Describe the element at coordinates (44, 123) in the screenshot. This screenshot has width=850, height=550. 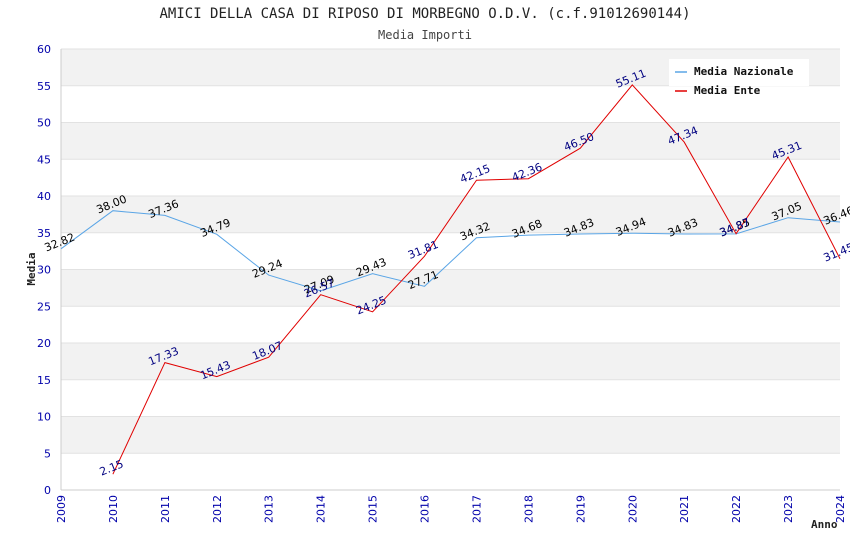
I see `y-tick-label: 50` at that location.